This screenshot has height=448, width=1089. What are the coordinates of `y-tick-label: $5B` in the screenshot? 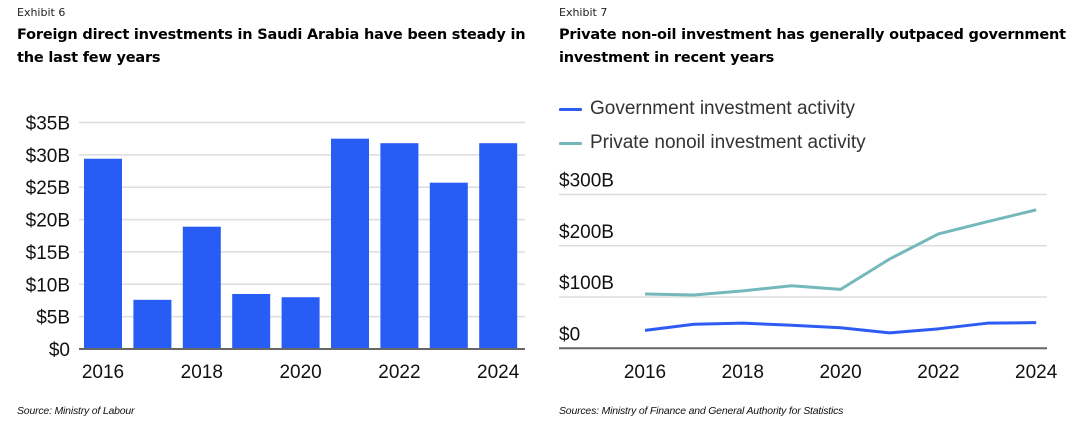 It's located at (53, 318).